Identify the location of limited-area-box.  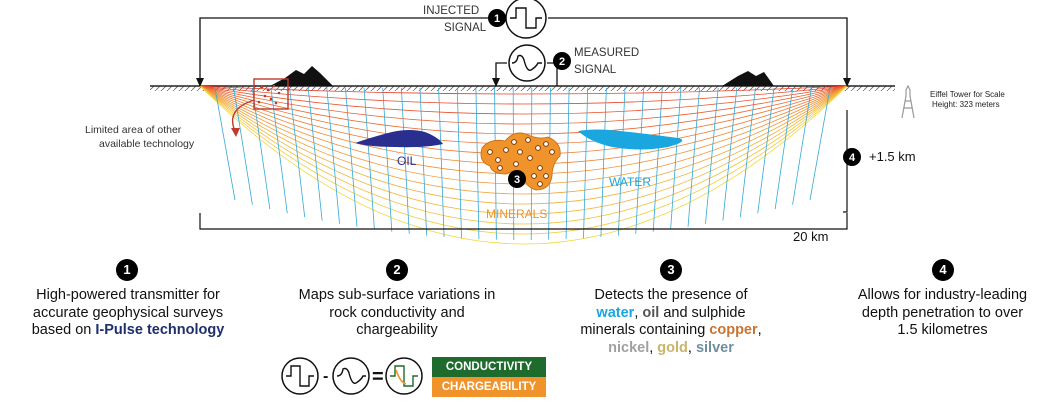
(271, 94).